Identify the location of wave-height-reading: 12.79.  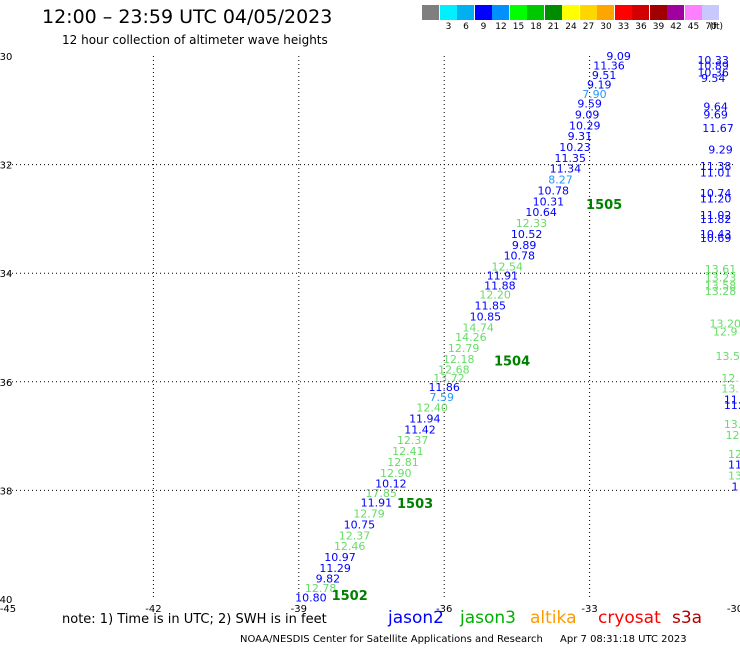
(464, 348).